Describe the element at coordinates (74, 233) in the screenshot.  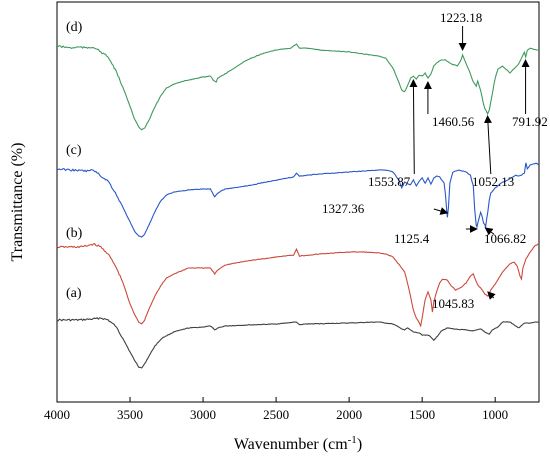
I see `series-label-b: (b)` at that location.